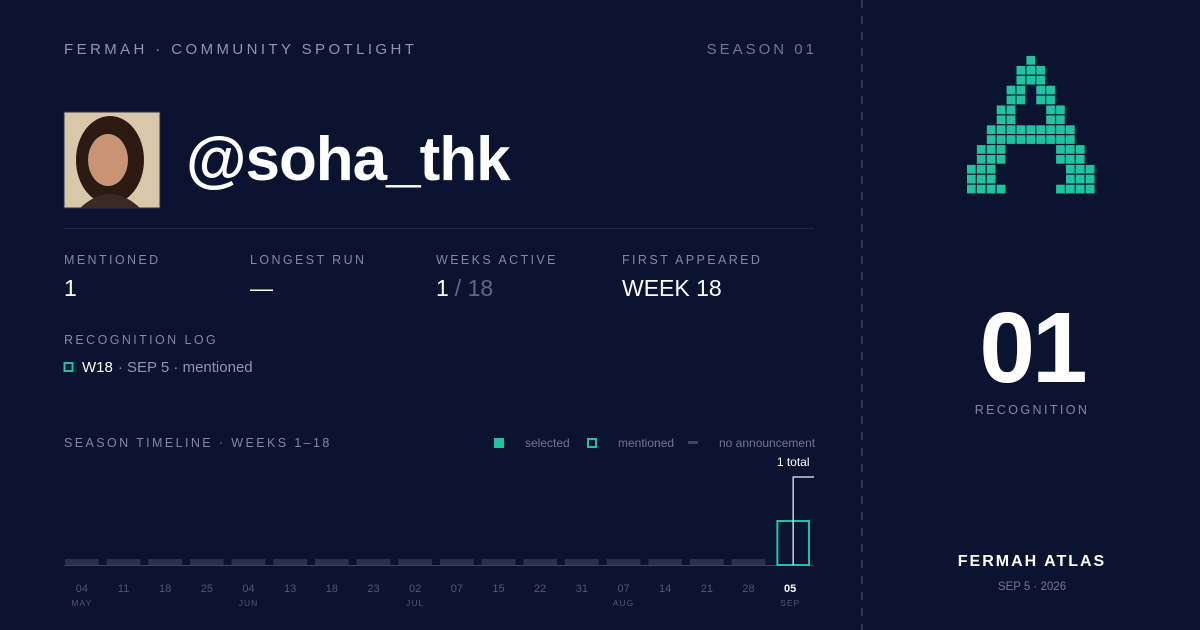 The height and width of the screenshot is (630, 1200). Describe the element at coordinates (790, 603) in the screenshot. I see `week-month: SEP` at that location.